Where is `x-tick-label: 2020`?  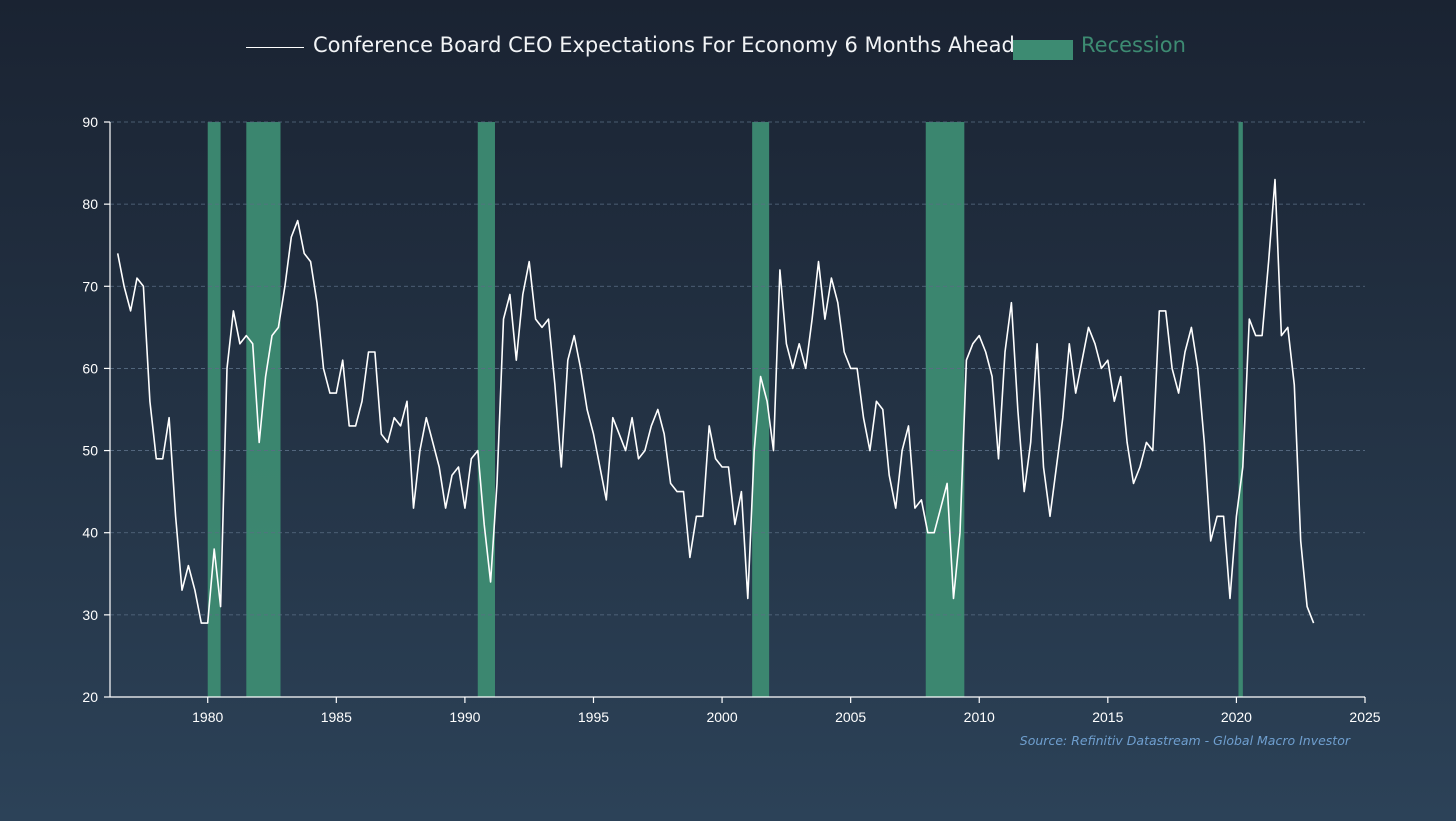 x-tick-label: 2020 is located at coordinates (1236, 717).